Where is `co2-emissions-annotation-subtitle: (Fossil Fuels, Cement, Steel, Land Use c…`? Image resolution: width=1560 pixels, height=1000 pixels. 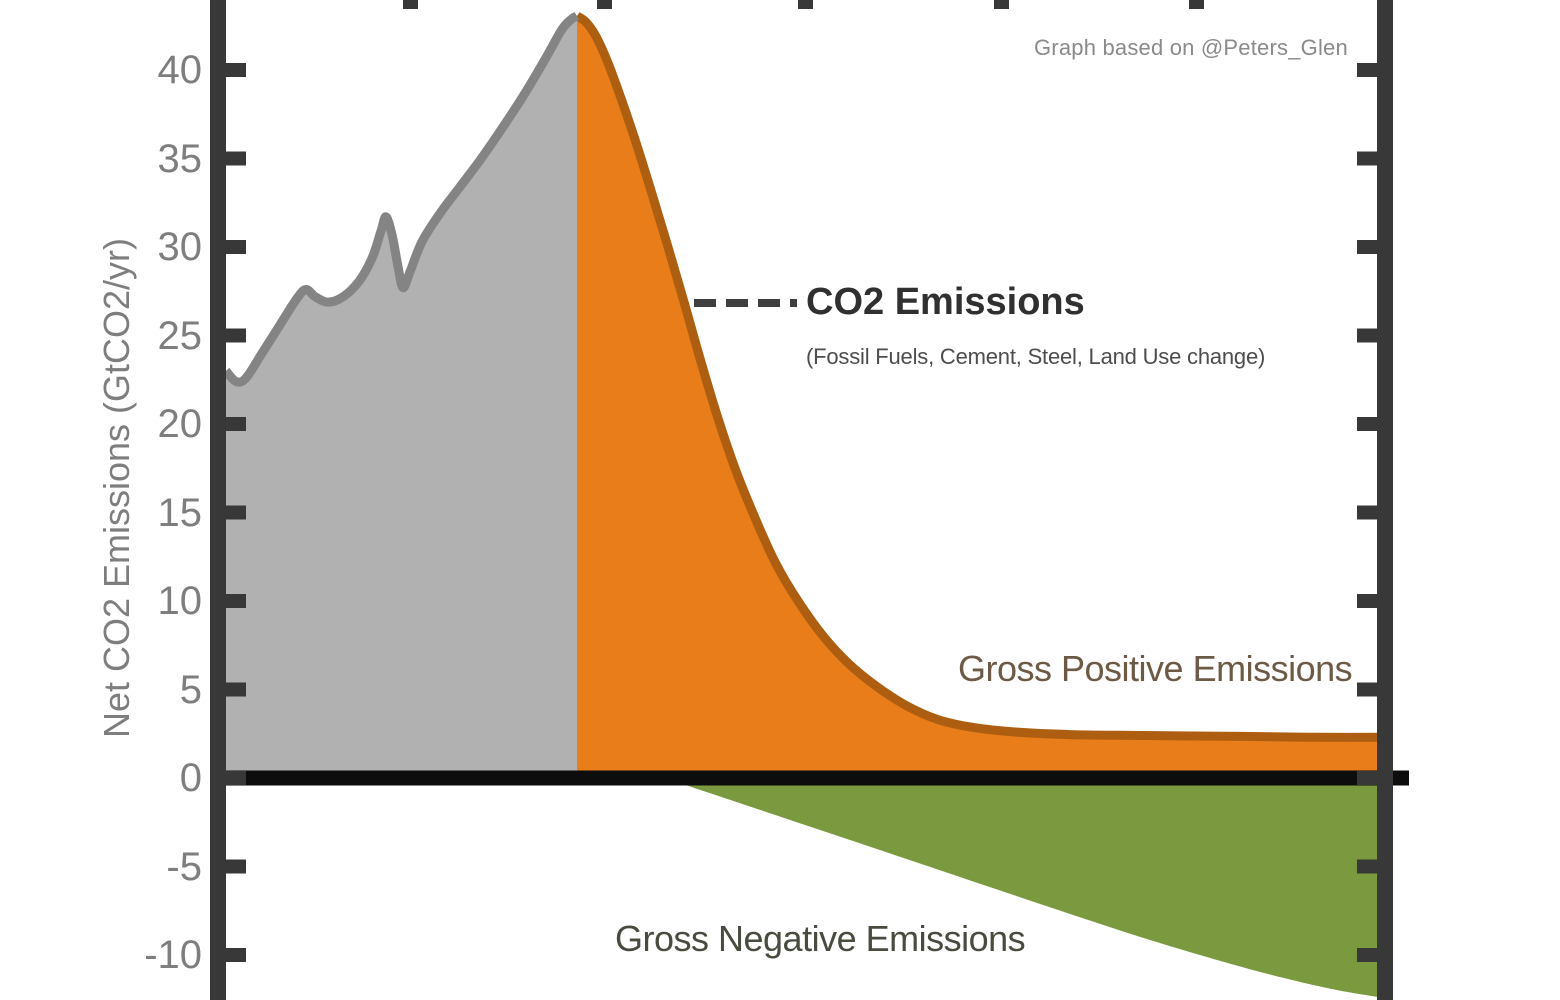 co2-emissions-annotation-subtitle: (Fossil Fuels, Cement, Steel, Land Use c… is located at coordinates (1036, 356).